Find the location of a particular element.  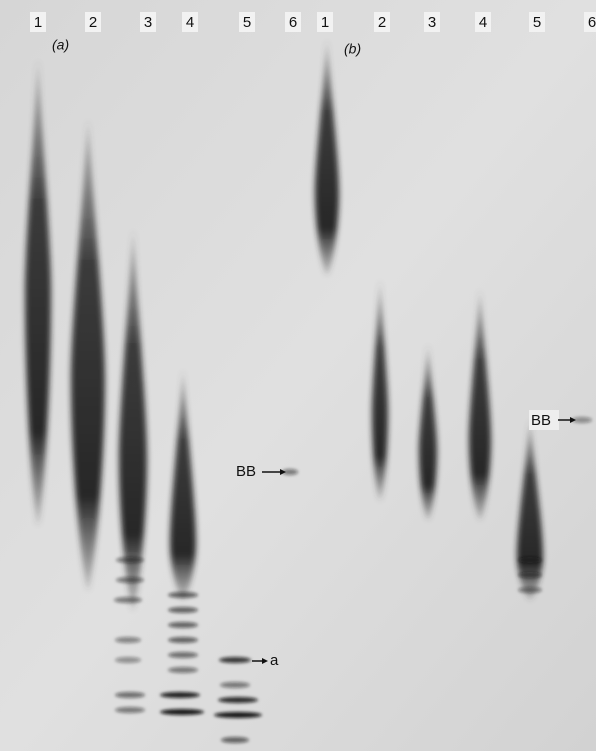

marker-box is located at coordinates (544, 420).